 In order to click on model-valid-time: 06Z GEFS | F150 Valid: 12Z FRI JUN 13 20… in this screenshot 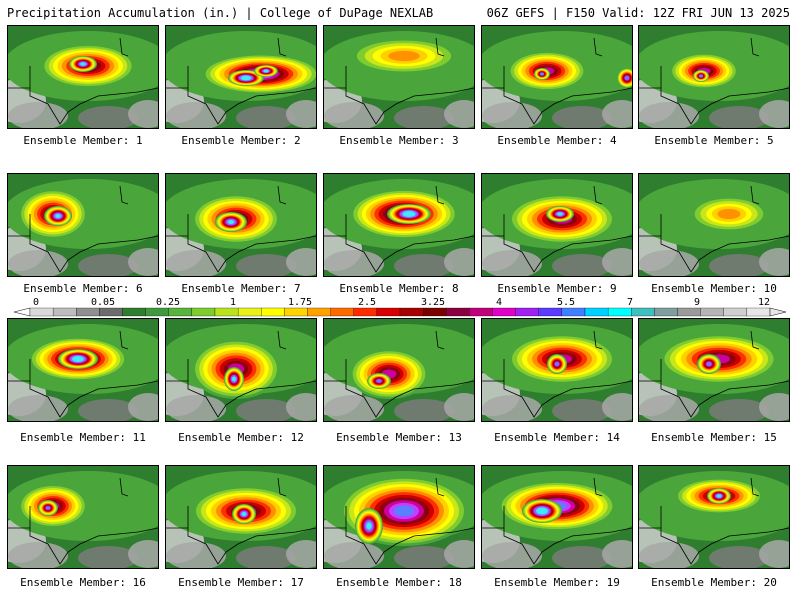, I will do `click(638, 13)`.